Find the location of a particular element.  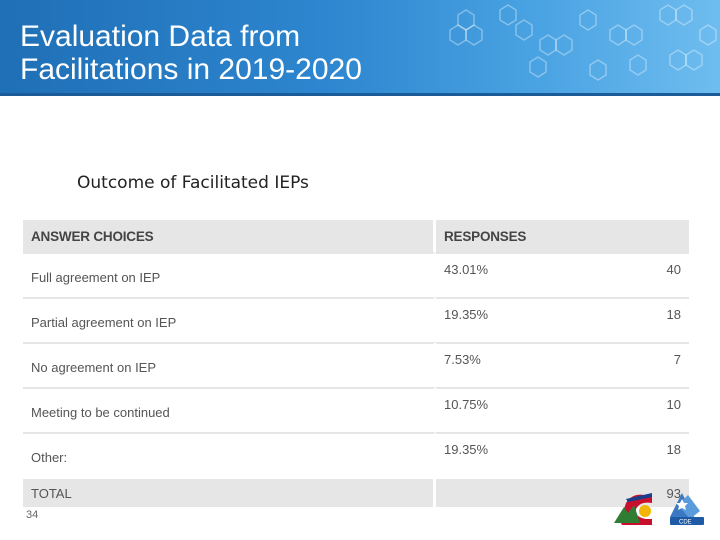

total-row: TOTAL 93 is located at coordinates (356, 492).